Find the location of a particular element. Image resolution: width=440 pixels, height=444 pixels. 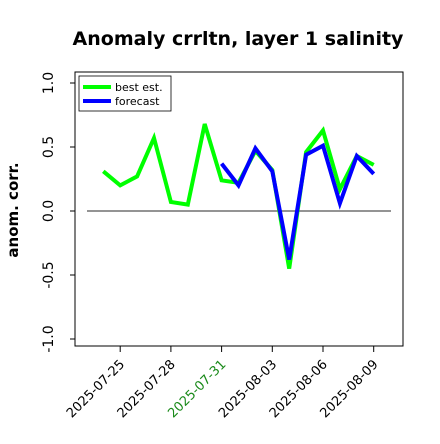

y-tick-label: -1.0 is located at coordinates (49, 338).